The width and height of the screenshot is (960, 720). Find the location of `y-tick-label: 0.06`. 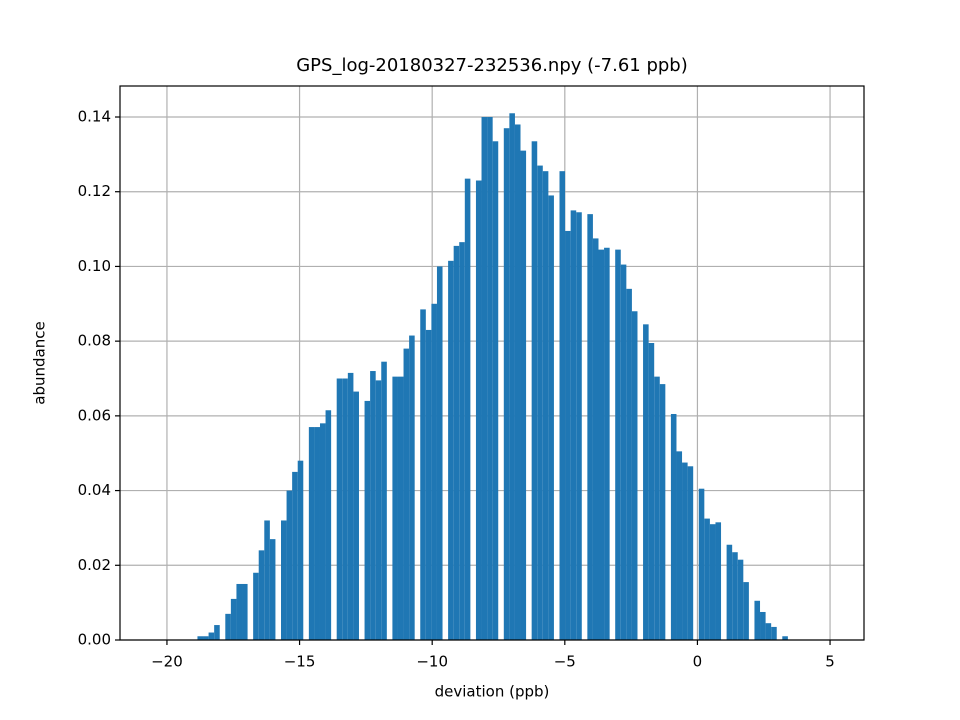

y-tick-label: 0.06 is located at coordinates (94, 415).